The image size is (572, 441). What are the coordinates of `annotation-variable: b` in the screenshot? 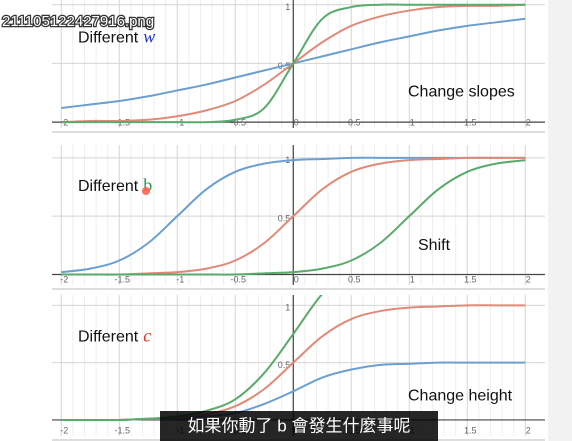 It's located at (147, 185).